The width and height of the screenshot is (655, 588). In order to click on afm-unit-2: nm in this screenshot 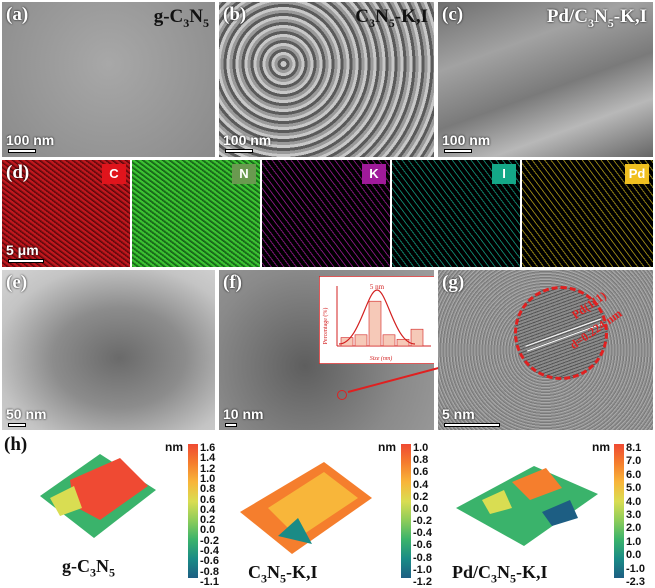, I will do `click(387, 447)`.